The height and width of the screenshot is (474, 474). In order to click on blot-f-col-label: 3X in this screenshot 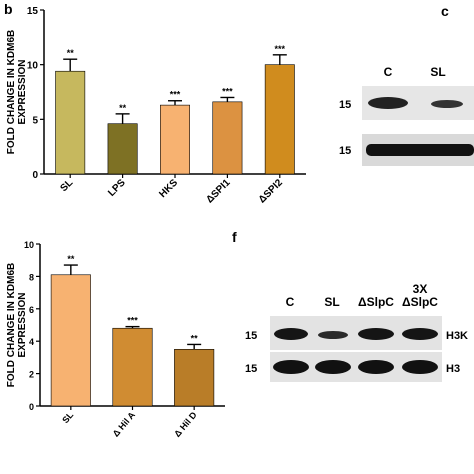, I will do `click(420, 289)`.